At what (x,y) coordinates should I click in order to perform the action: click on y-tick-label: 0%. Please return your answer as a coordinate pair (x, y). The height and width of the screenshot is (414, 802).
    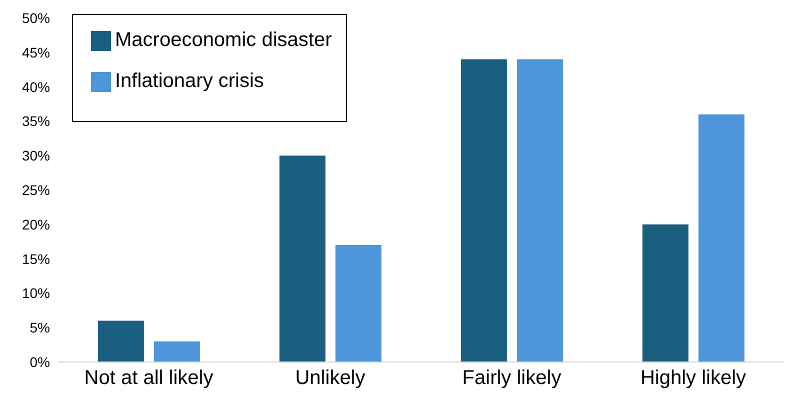
    Looking at the image, I should click on (40, 362).